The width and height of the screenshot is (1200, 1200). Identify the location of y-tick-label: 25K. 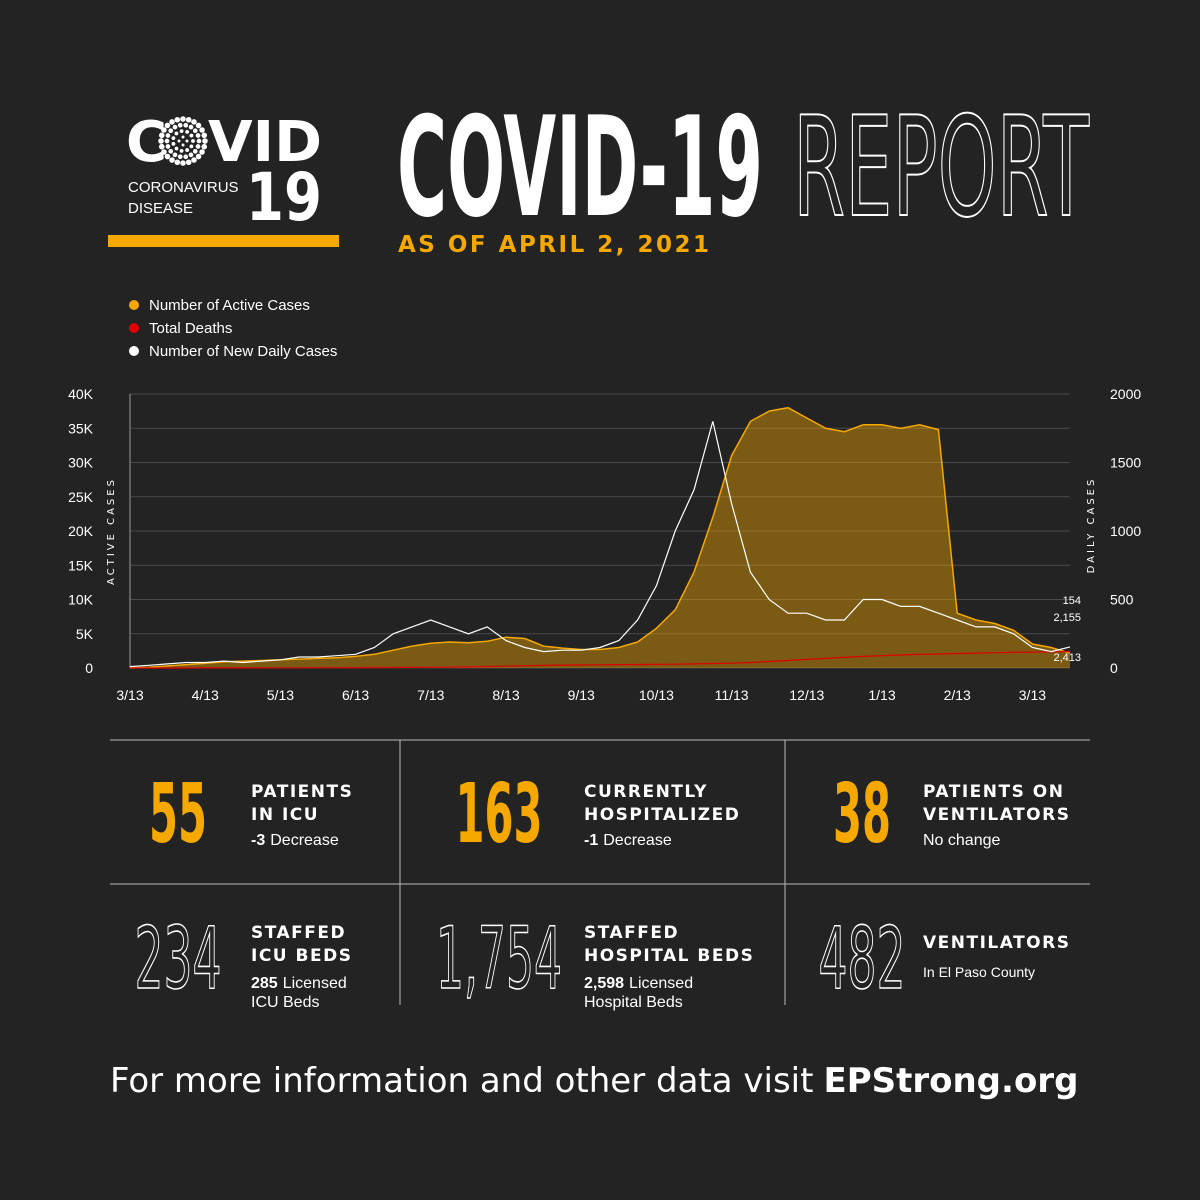
(81, 497).